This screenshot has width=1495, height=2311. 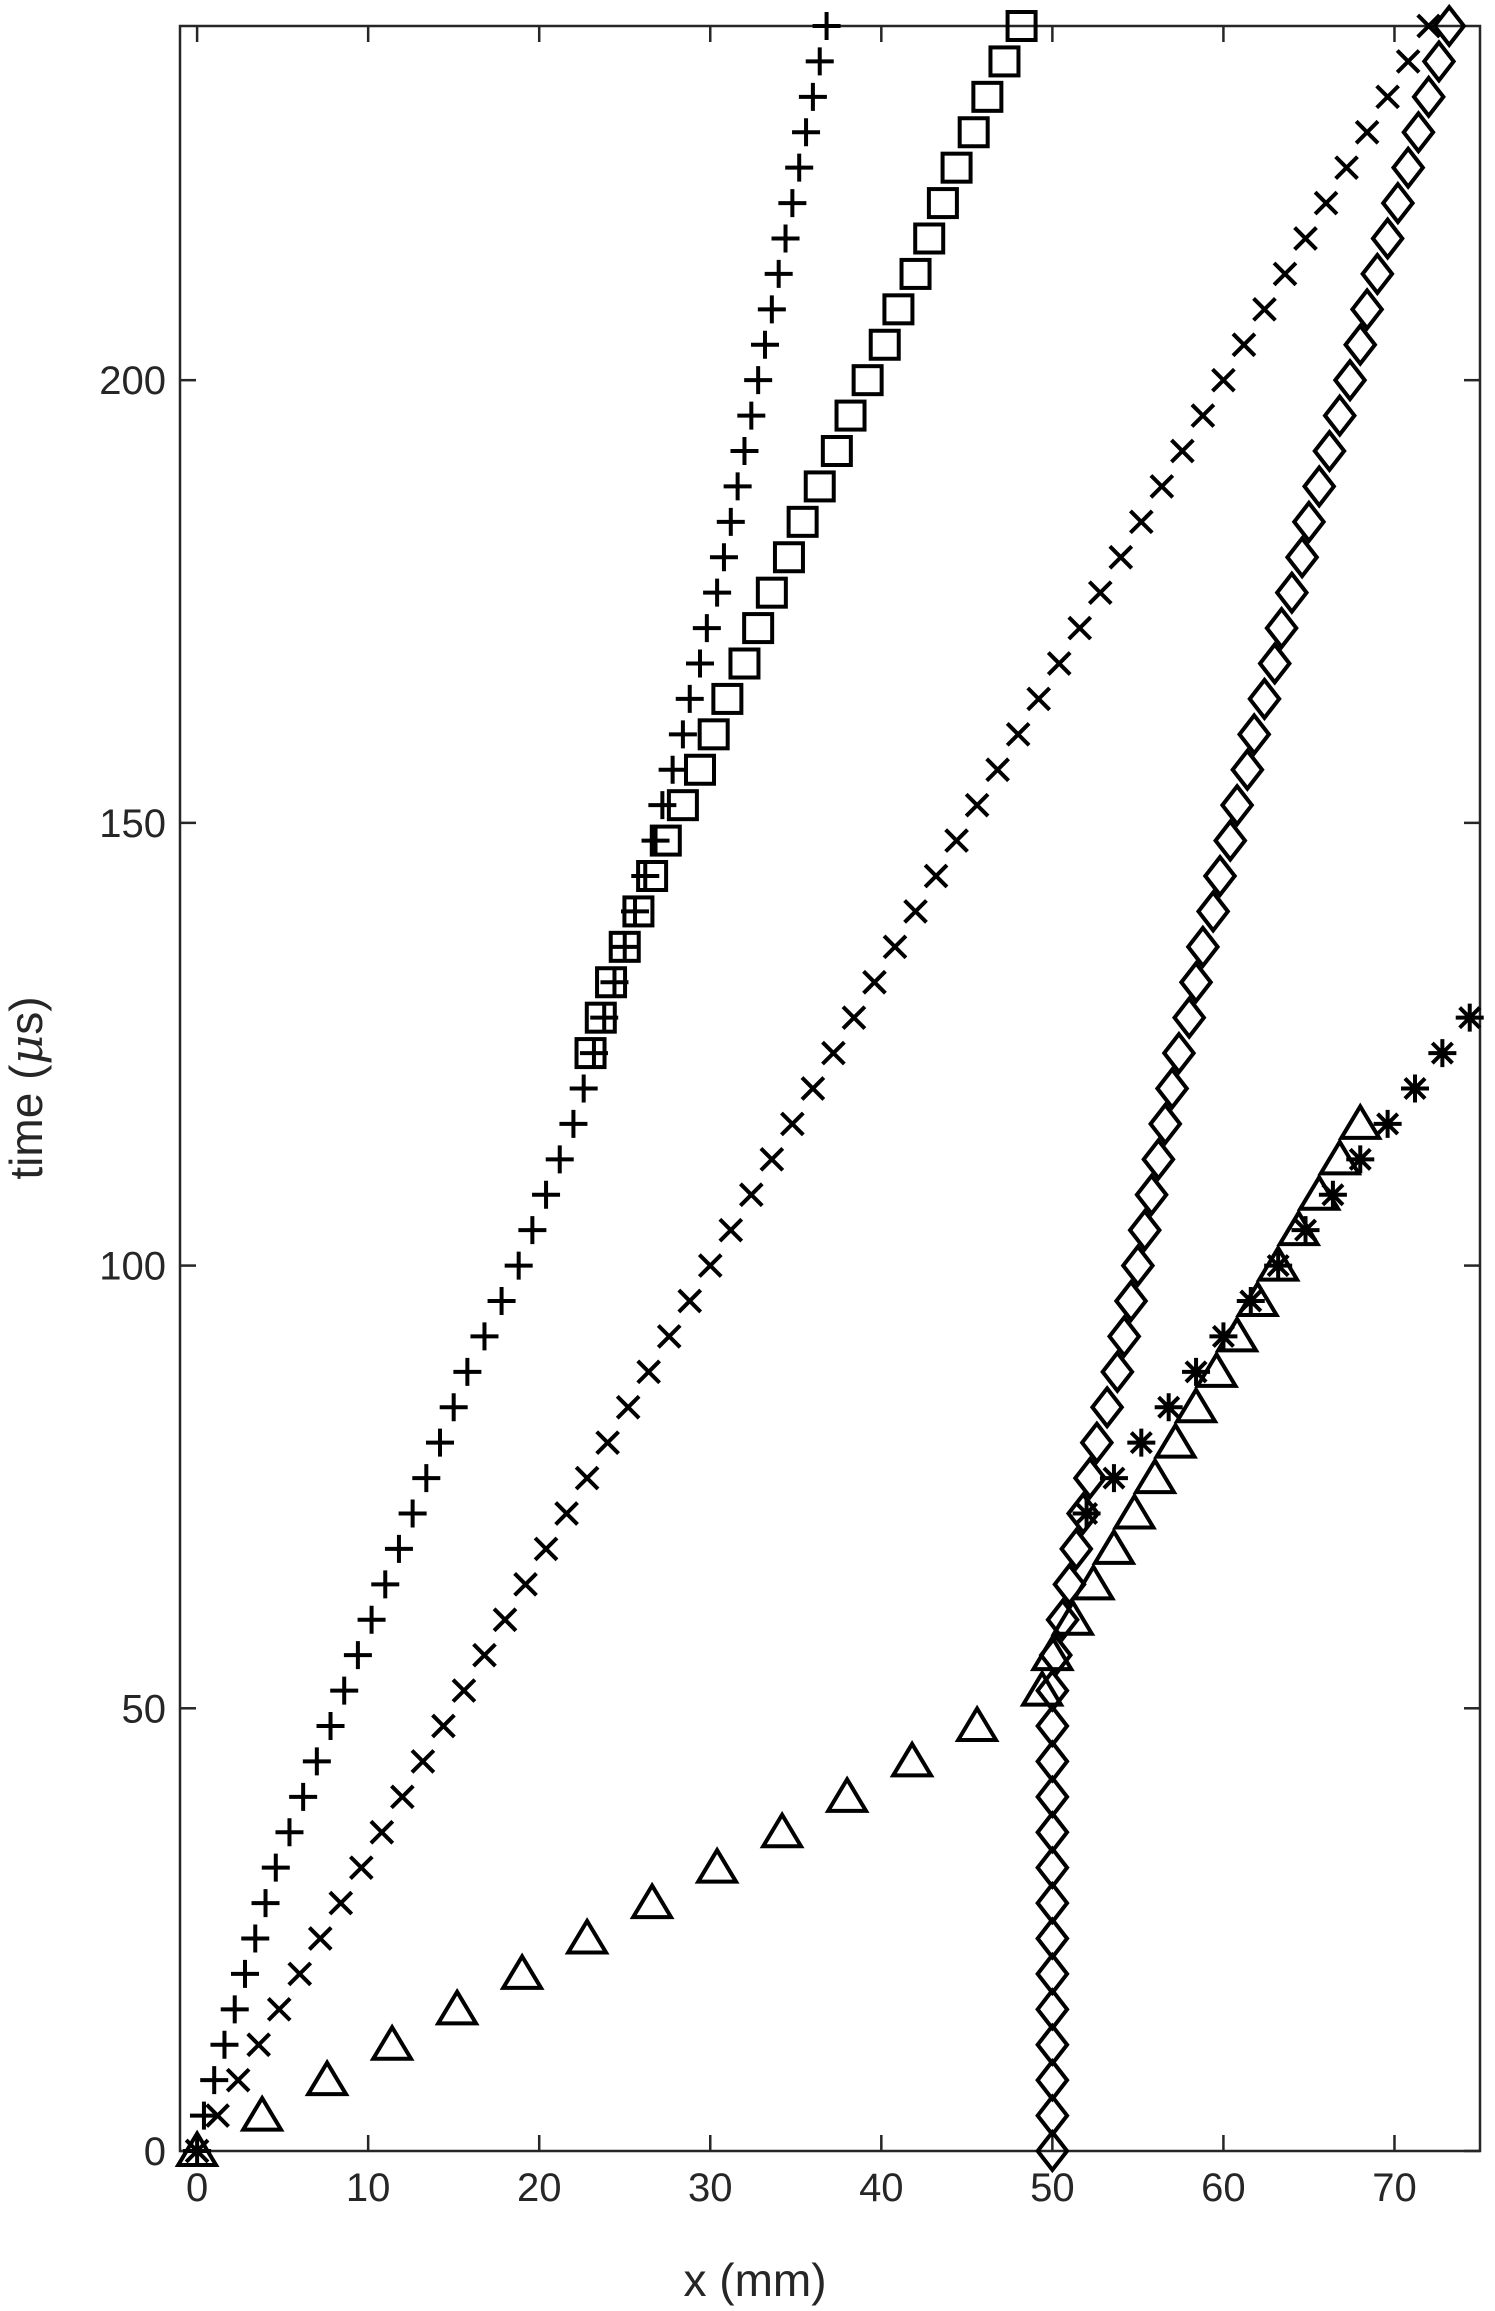 I want to click on series-square, so click(x=806, y=540).